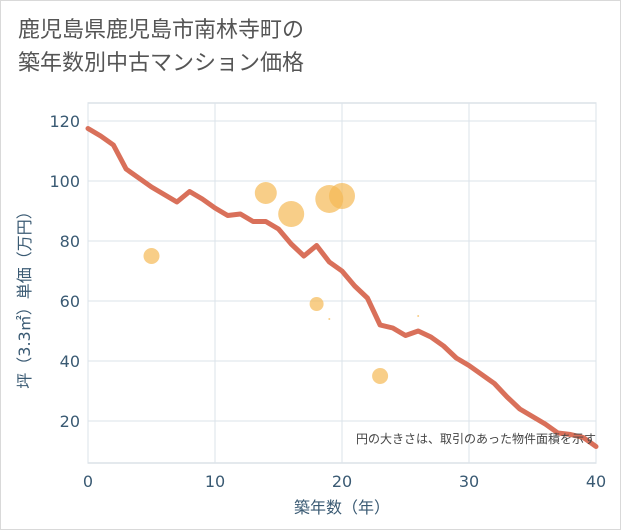  Describe the element at coordinates (342, 481) in the screenshot. I see `x-tick-label: 20` at that location.